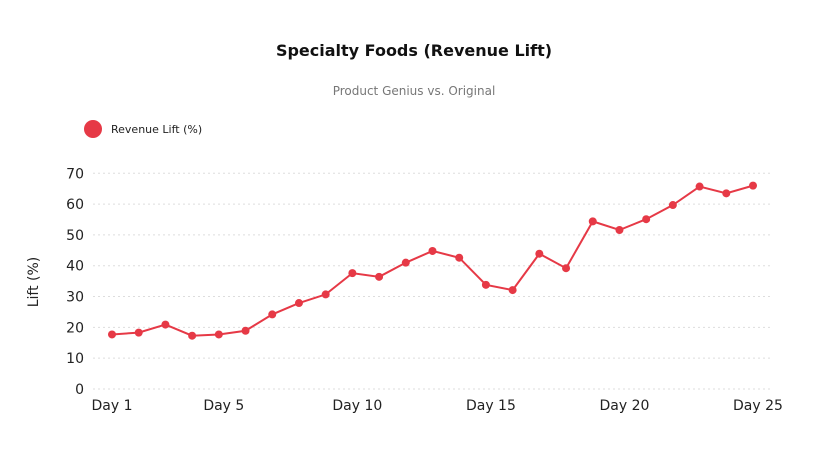 Image resolution: width=828 pixels, height=466 pixels. What do you see at coordinates (156, 129) in the screenshot?
I see `legend-label: Revenue Lift (%)` at bounding box center [156, 129].